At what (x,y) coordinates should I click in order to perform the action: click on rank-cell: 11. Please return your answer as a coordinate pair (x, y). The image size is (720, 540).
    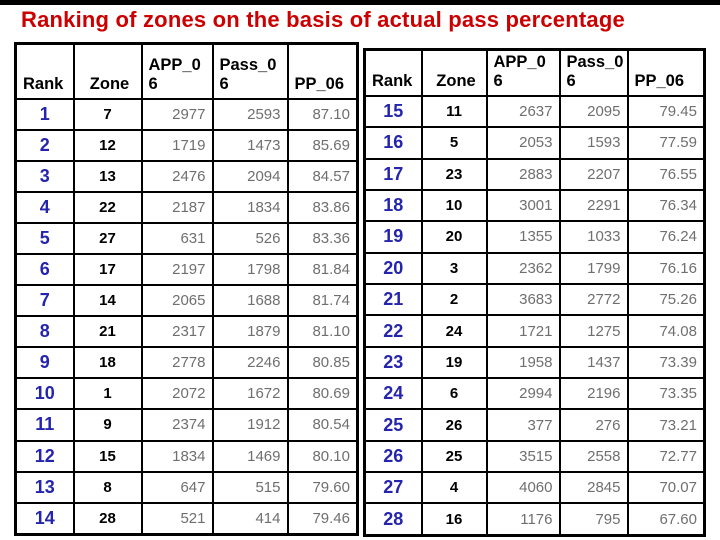
    Looking at the image, I should click on (44, 425).